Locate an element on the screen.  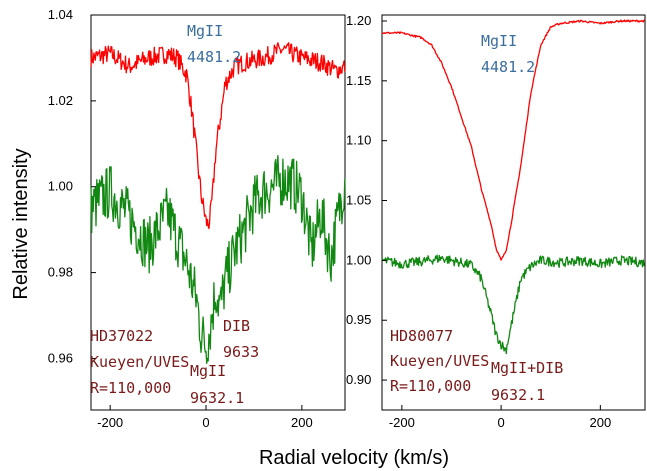
right-y-tick-label: 1.00 is located at coordinates (358, 259).